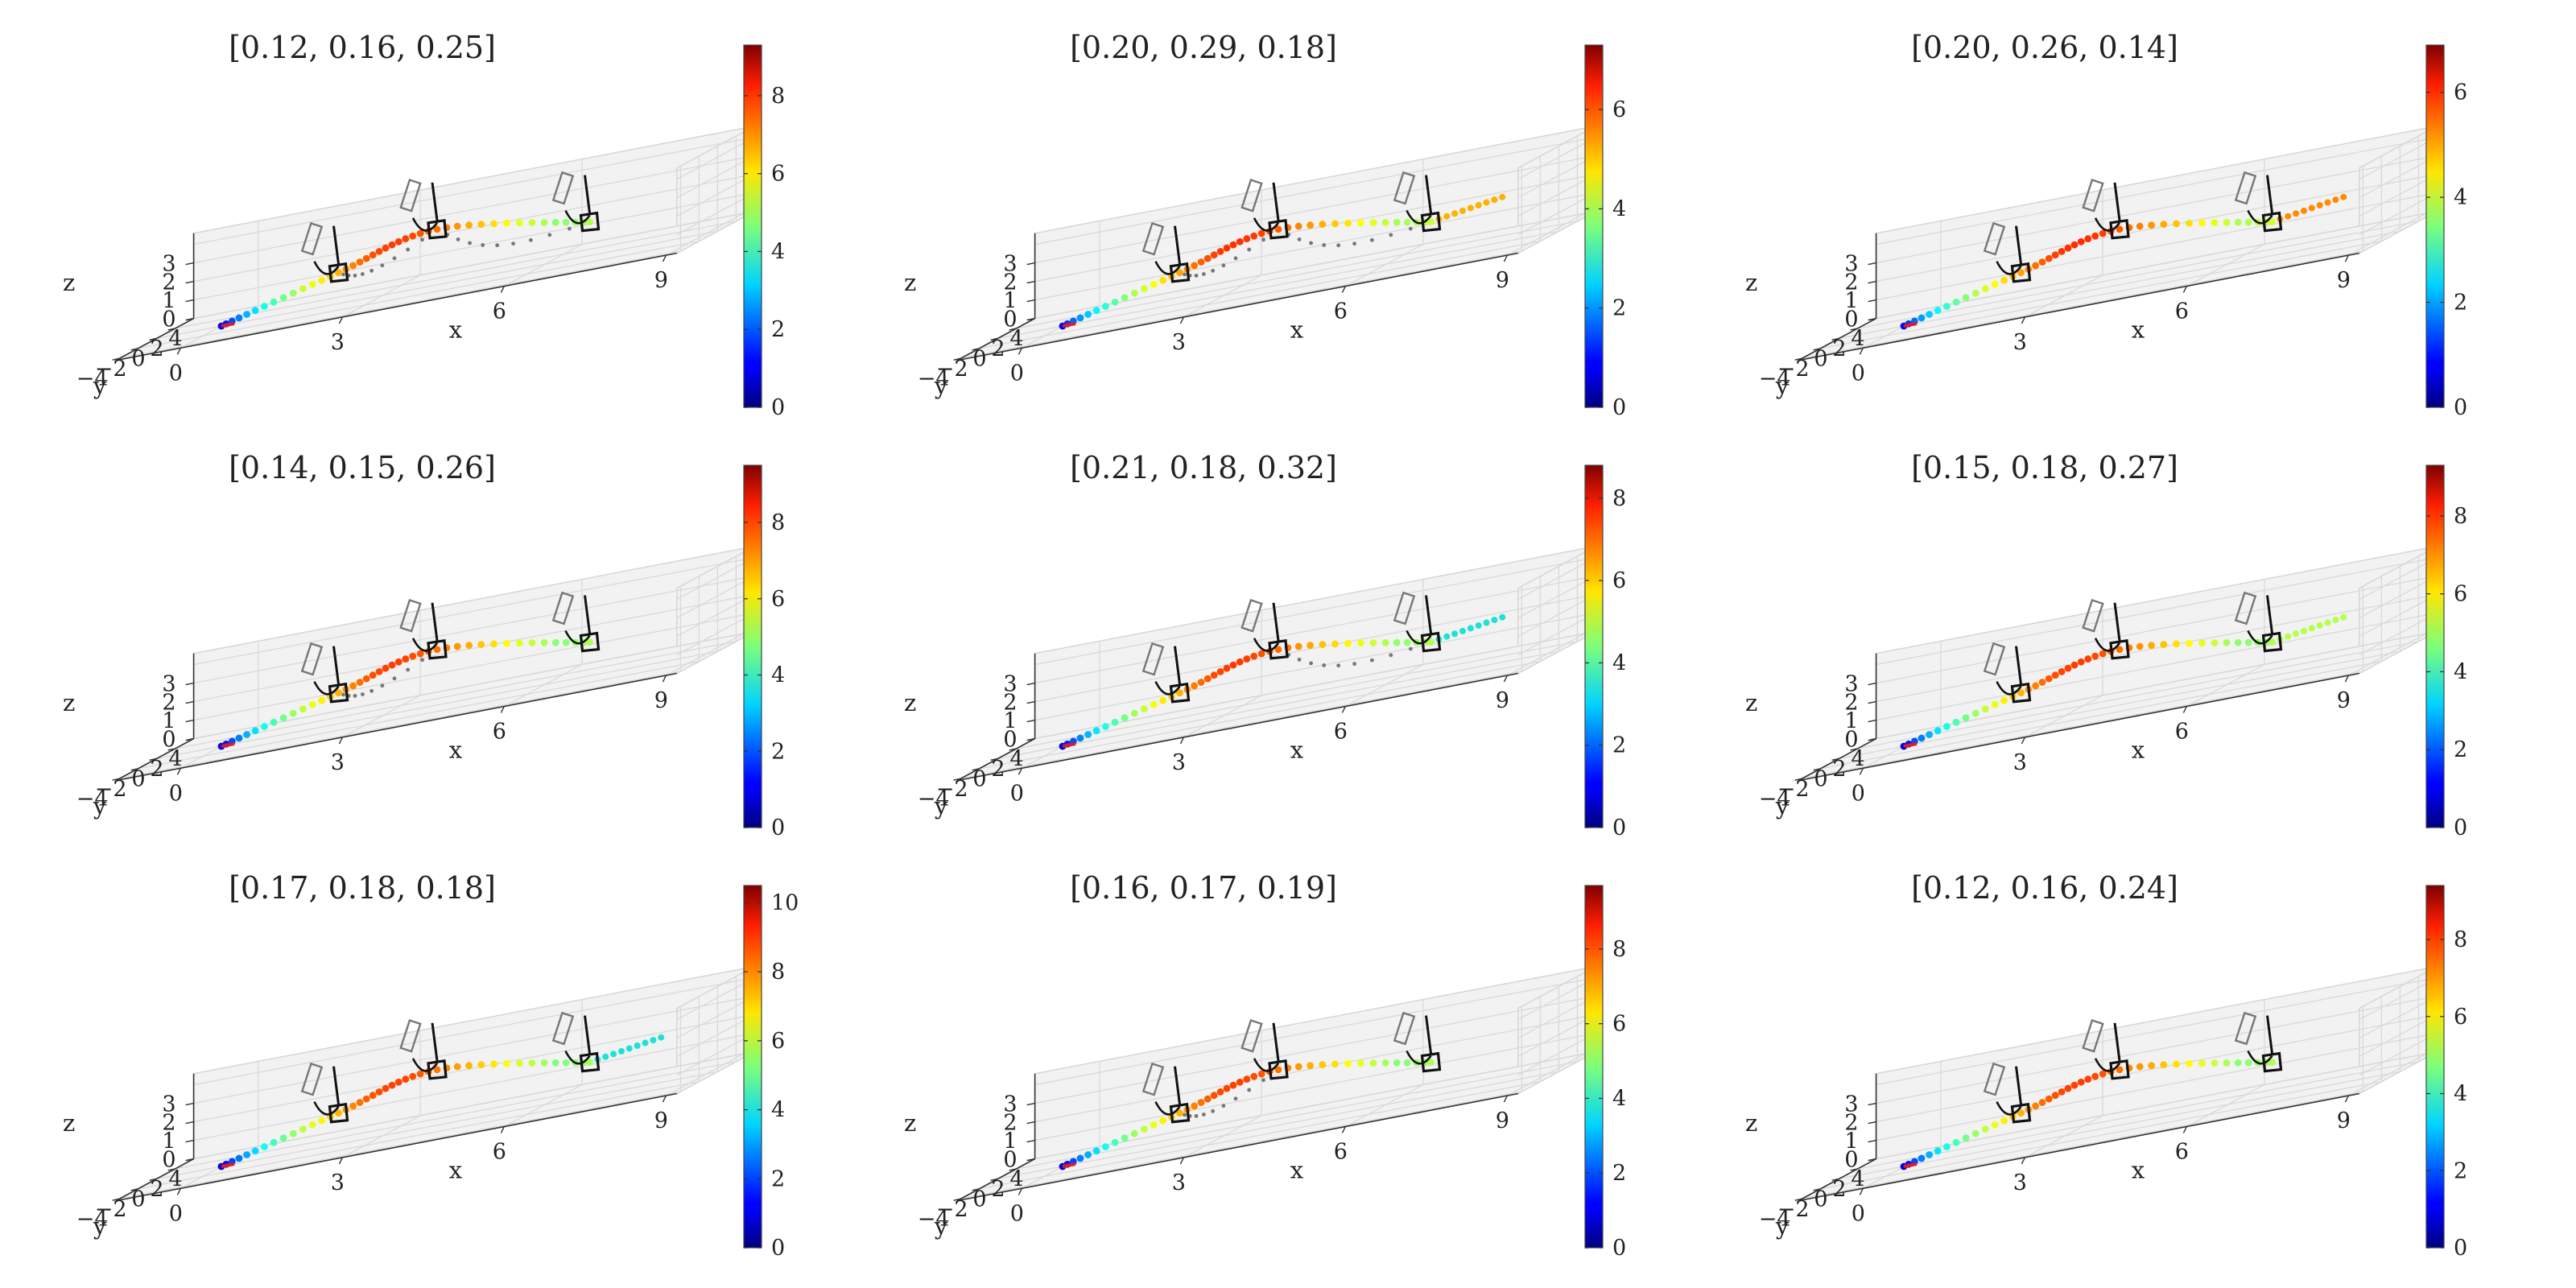 This screenshot has height=1288, width=2576. Describe the element at coordinates (1619, 1024) in the screenshot. I see `colorbar-tick-label: 6` at that location.